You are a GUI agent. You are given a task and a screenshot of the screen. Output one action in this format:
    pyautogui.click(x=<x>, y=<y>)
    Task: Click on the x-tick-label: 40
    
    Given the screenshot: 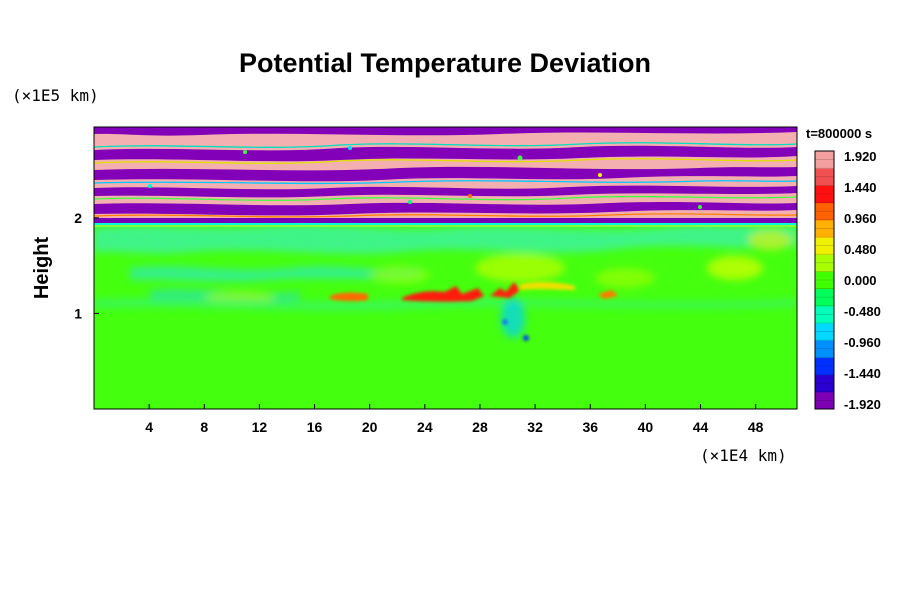 What is the action you would take?
    pyautogui.click(x=646, y=427)
    